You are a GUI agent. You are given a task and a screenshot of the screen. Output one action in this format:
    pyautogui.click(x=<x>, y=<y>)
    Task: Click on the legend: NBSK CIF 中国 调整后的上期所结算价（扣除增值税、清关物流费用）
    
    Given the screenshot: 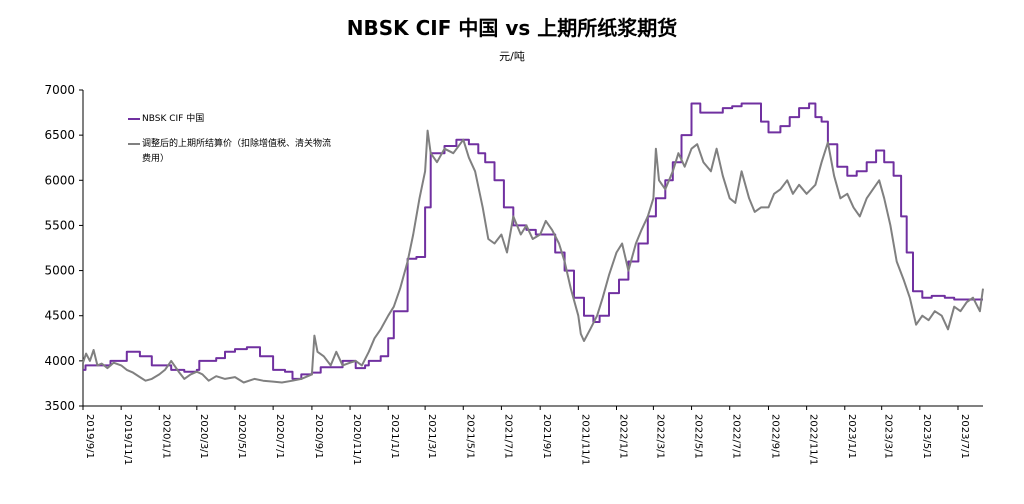 What is the action you would take?
    pyautogui.click(x=230, y=144)
    